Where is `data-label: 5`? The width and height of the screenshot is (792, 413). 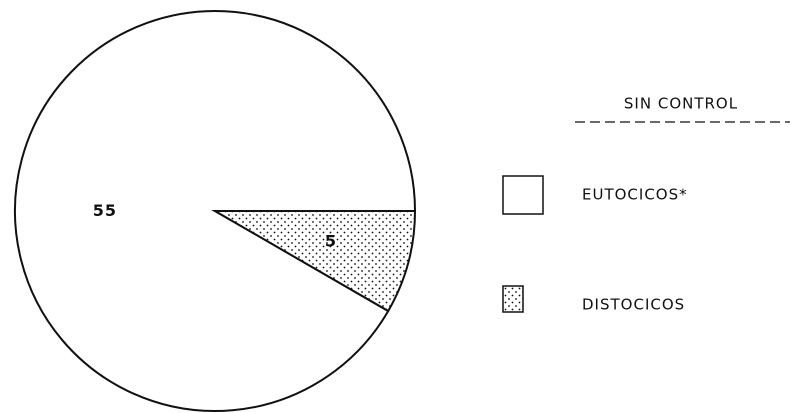 data-label: 5 is located at coordinates (331, 241).